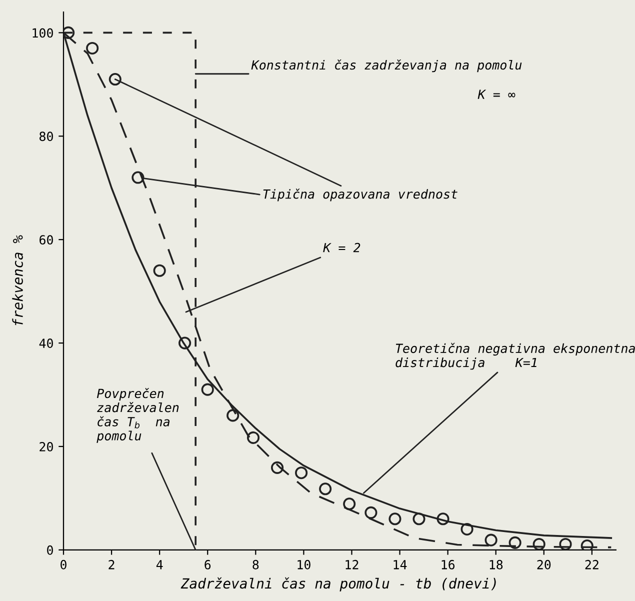 Image resolution: width=635 pixels, height=601 pixels. What do you see at coordinates (544, 565) in the screenshot?
I see `x-tick-label: 20` at bounding box center [544, 565].